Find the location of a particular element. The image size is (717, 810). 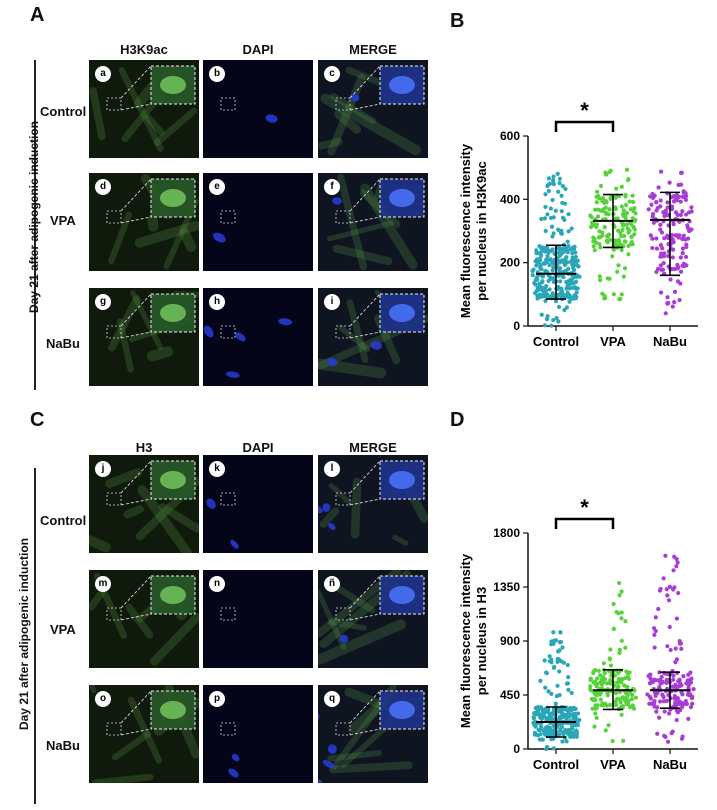

micrograph-dapi-h: h is located at coordinates (258, 337).